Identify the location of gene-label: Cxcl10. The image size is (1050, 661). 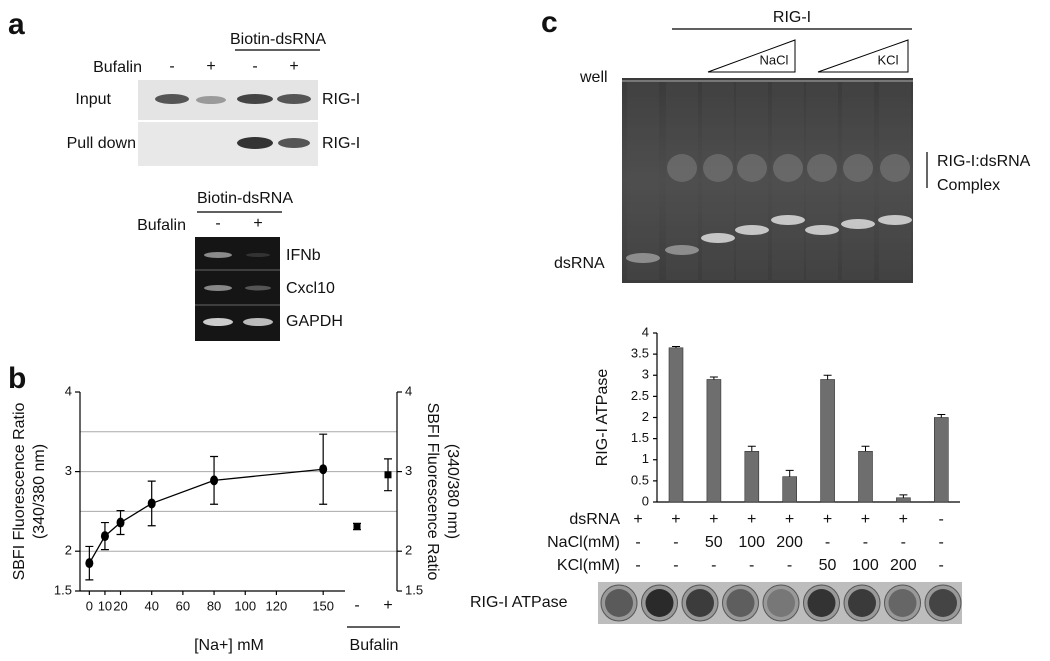
(310, 288).